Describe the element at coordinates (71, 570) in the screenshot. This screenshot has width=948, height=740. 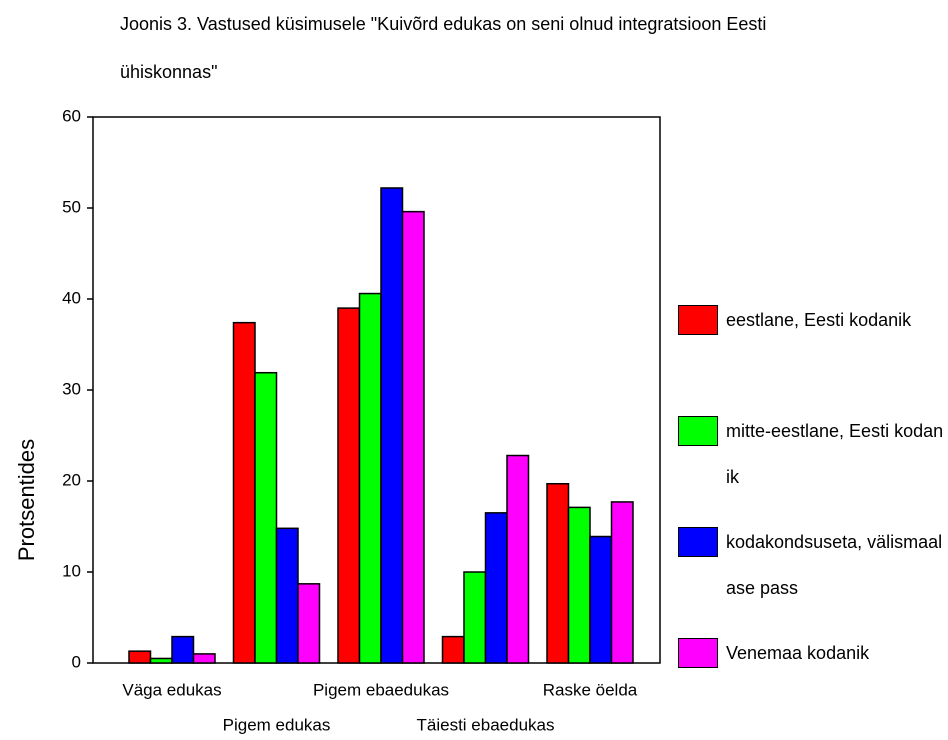
I see `y-tick-label: 10` at that location.